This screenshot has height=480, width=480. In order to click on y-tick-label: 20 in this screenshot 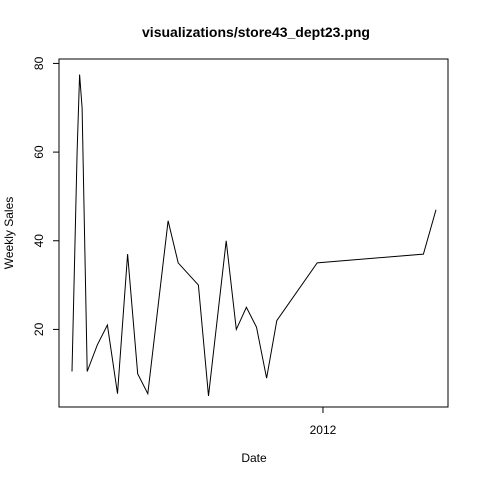, I will do `click(39, 329)`.